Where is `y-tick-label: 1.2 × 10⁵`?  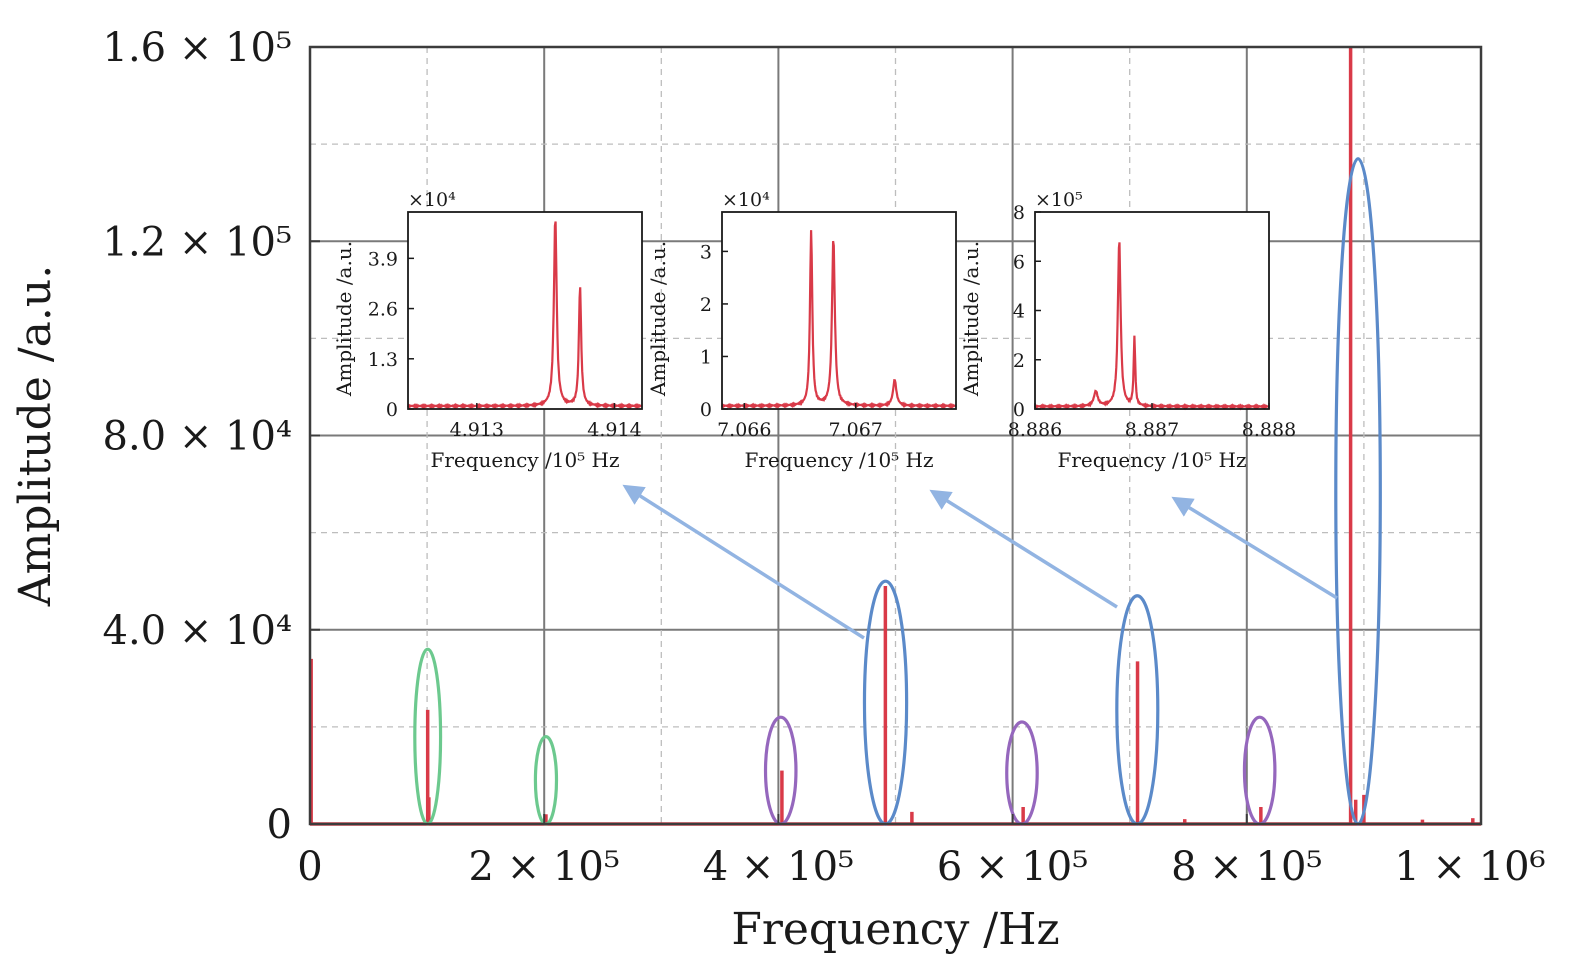 y-tick-label: 1.2 × 10⁵ is located at coordinates (198, 242).